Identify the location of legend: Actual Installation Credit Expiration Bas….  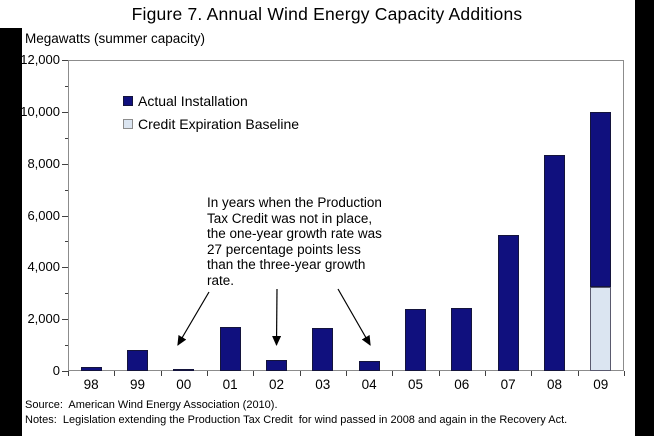
(211, 112).